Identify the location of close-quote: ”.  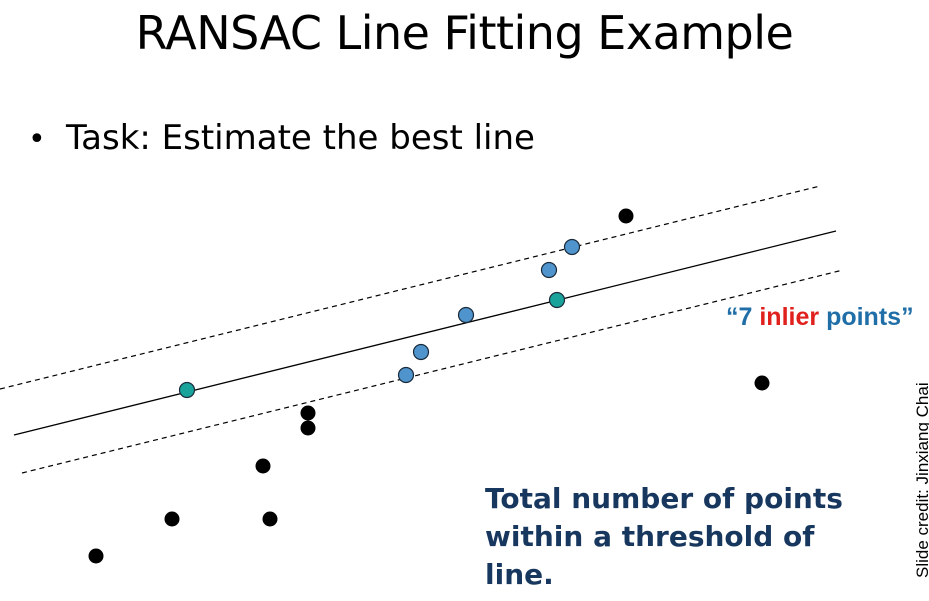
(907, 317).